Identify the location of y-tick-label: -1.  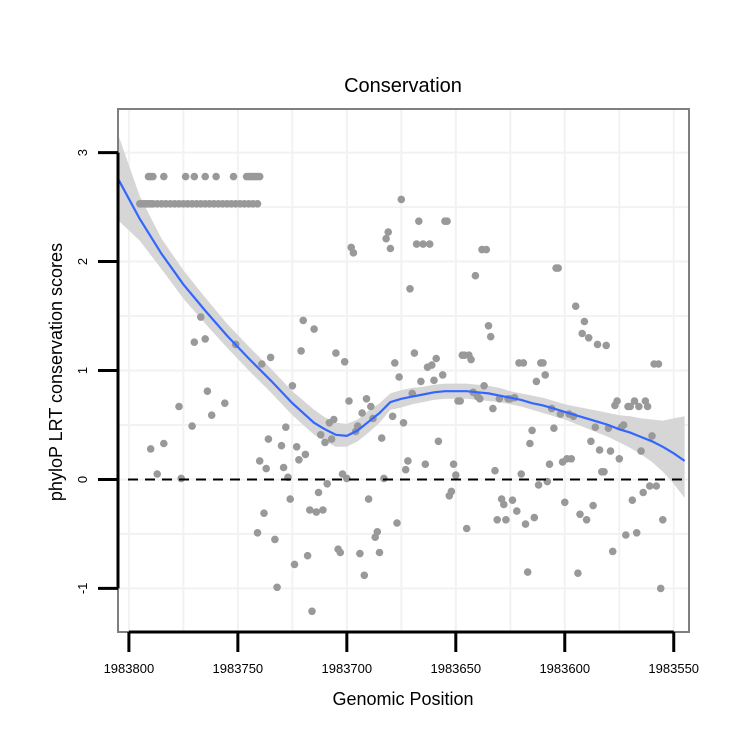
(82, 589).